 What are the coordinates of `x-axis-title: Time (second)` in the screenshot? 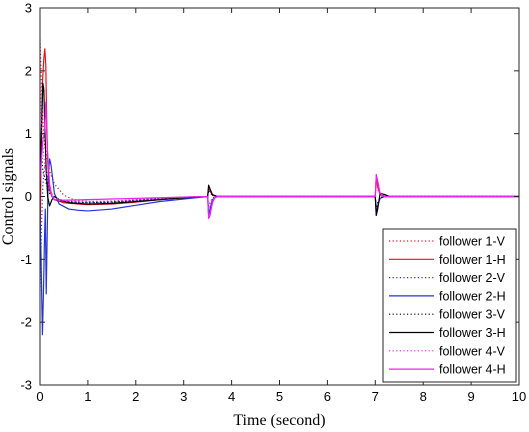 It's located at (279, 420).